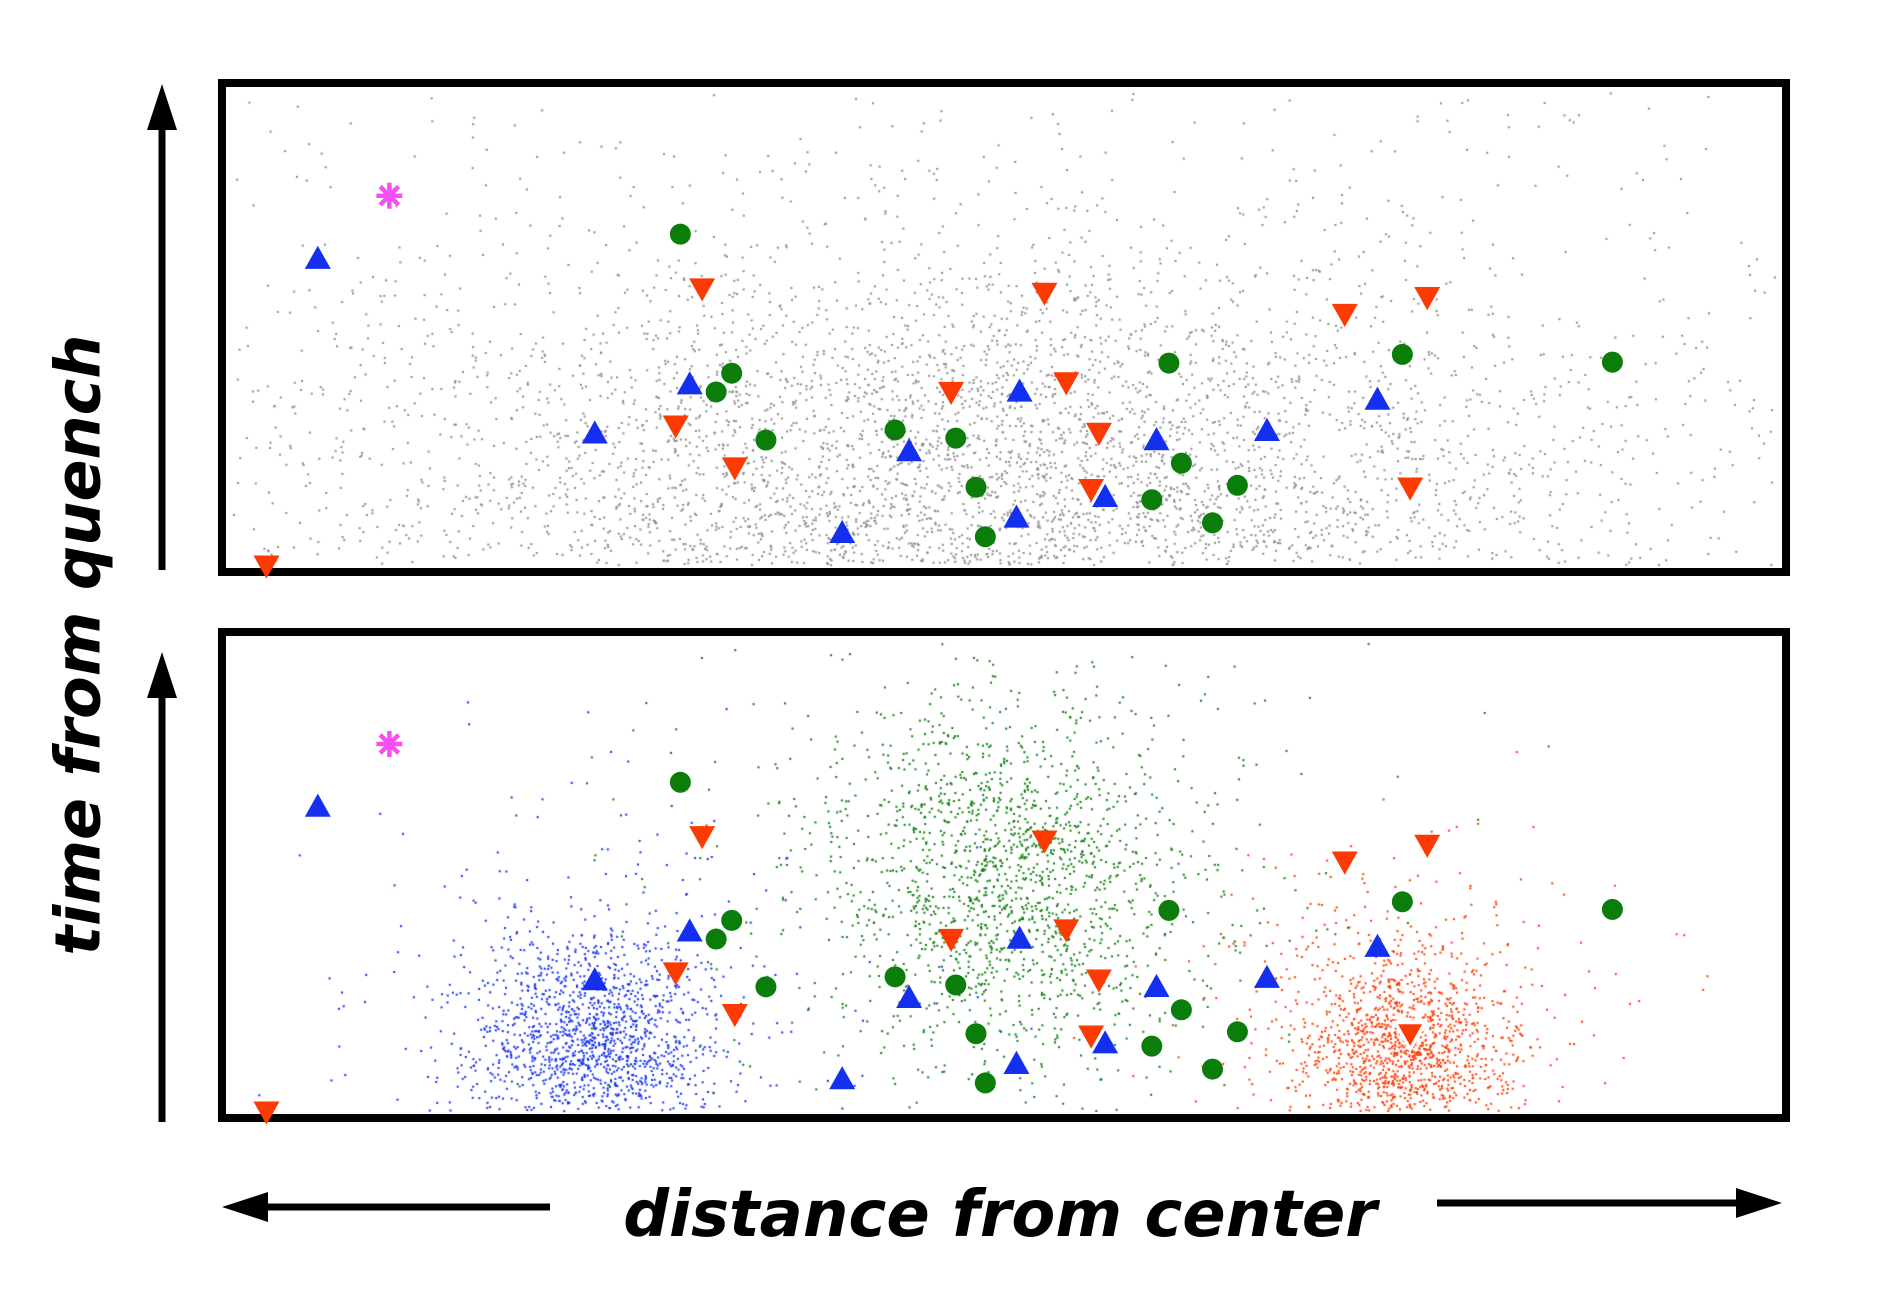 This screenshot has height=1300, width=1900. What do you see at coordinates (386, 1207) in the screenshot?
I see `x-axis-arrow-left` at bounding box center [386, 1207].